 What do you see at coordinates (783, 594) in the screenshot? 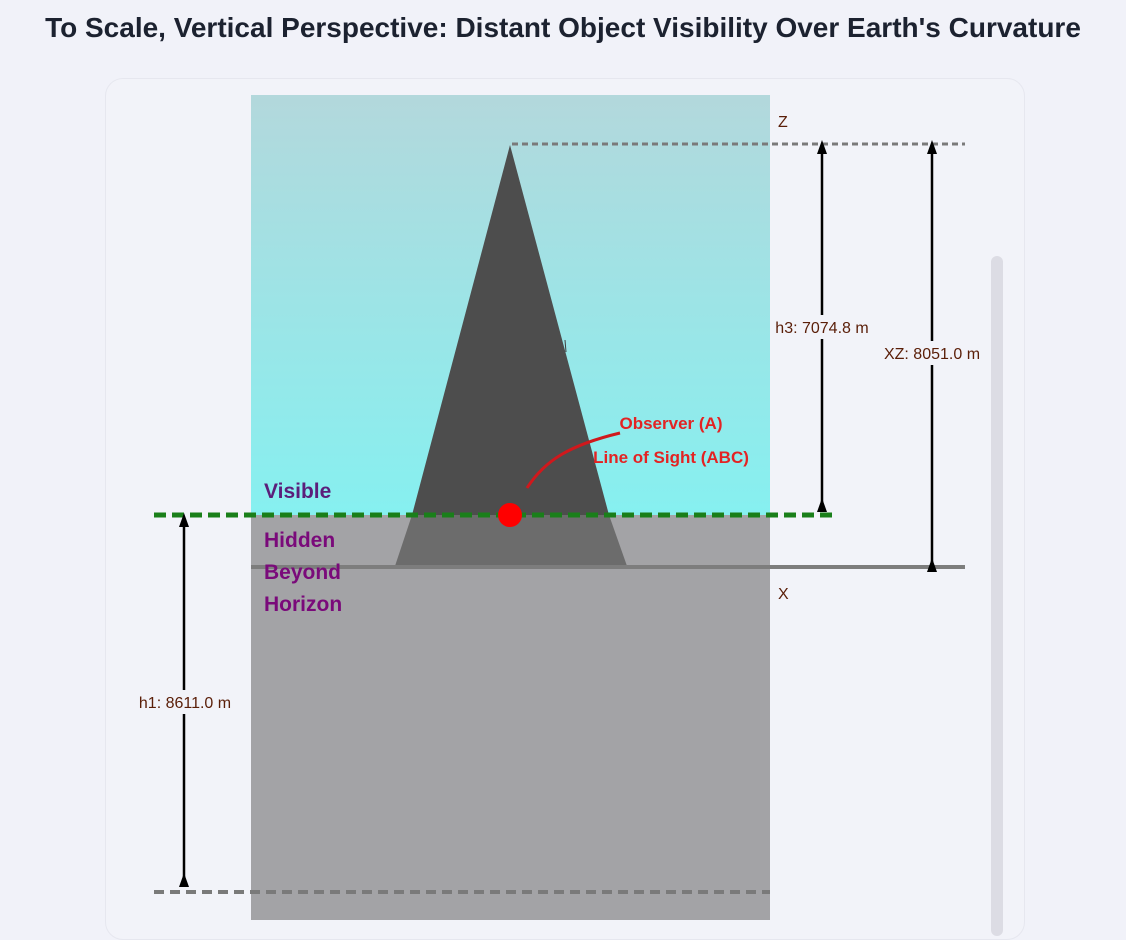
I see `x-label: X` at bounding box center [783, 594].